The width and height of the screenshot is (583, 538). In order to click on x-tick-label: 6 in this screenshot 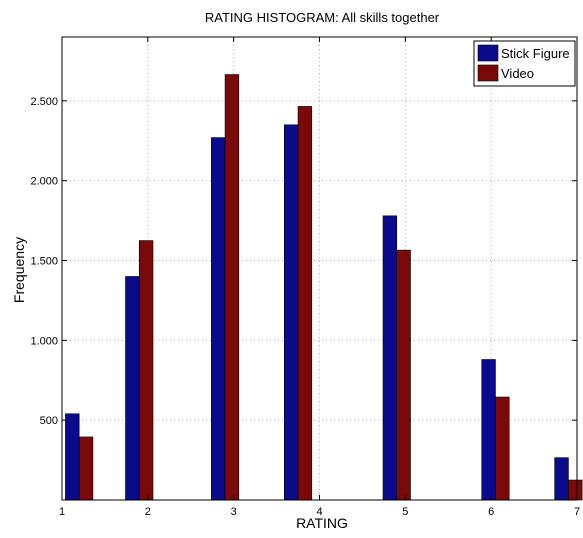, I will do `click(491, 512)`.